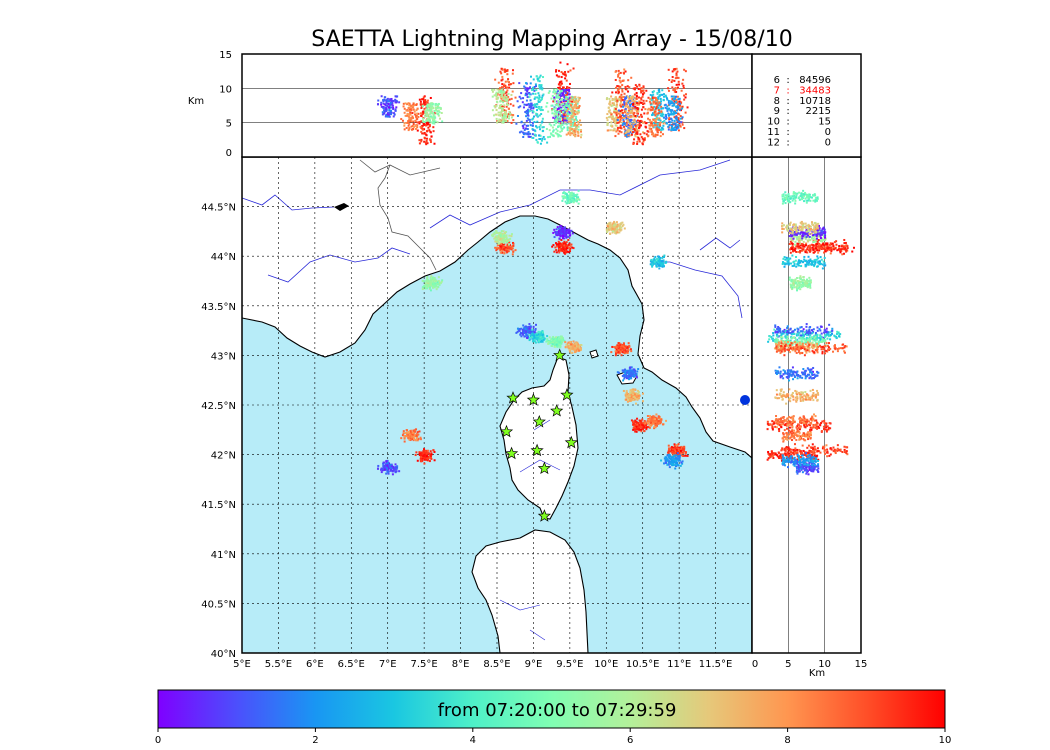  I want to click on lon-tick-label: 8°E, so click(461, 664).